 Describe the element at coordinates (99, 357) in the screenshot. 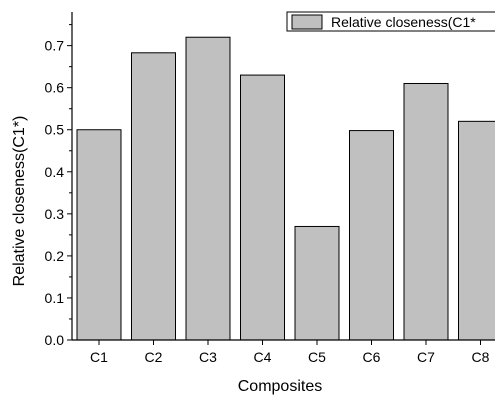

I see `x-tick-label-c1: C1` at that location.